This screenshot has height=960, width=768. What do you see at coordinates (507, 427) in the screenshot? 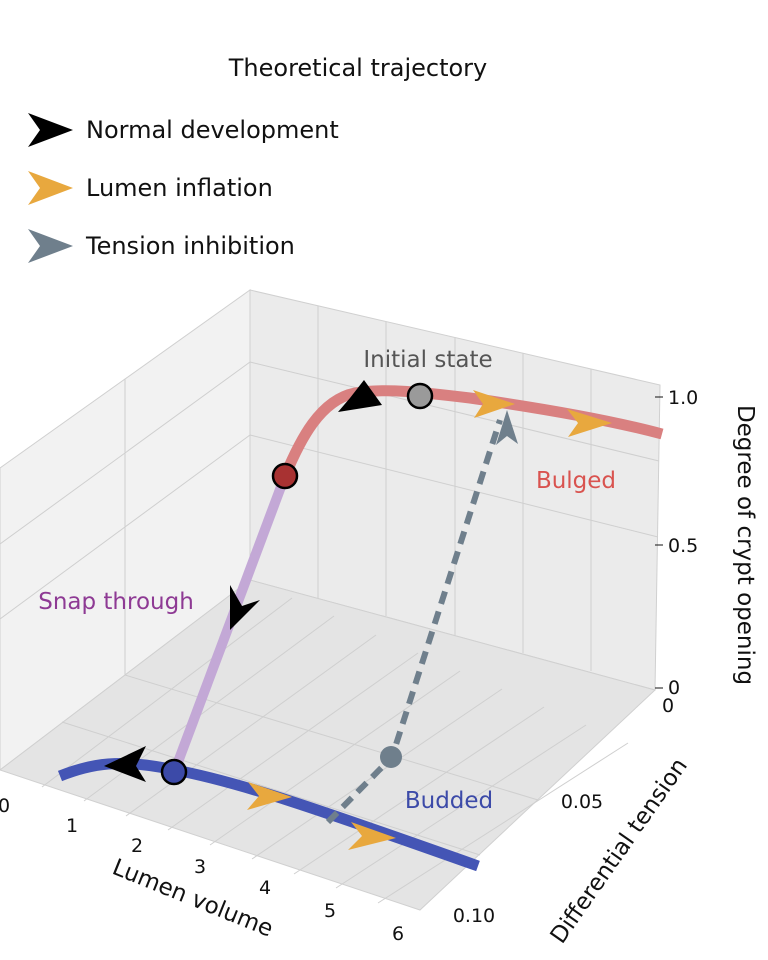
I see `tension-inhibition-arrow` at bounding box center [507, 427].